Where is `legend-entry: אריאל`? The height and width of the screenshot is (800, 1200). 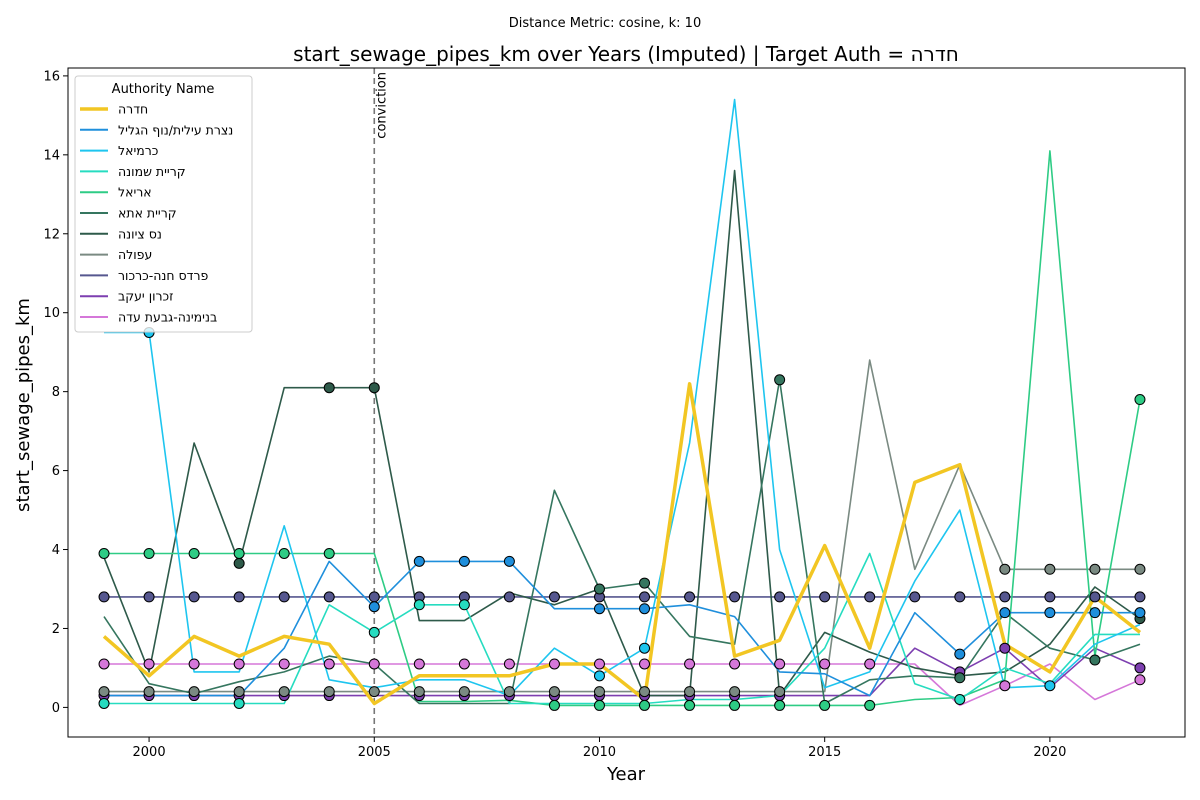 legend-entry: אריאל is located at coordinates (135, 192).